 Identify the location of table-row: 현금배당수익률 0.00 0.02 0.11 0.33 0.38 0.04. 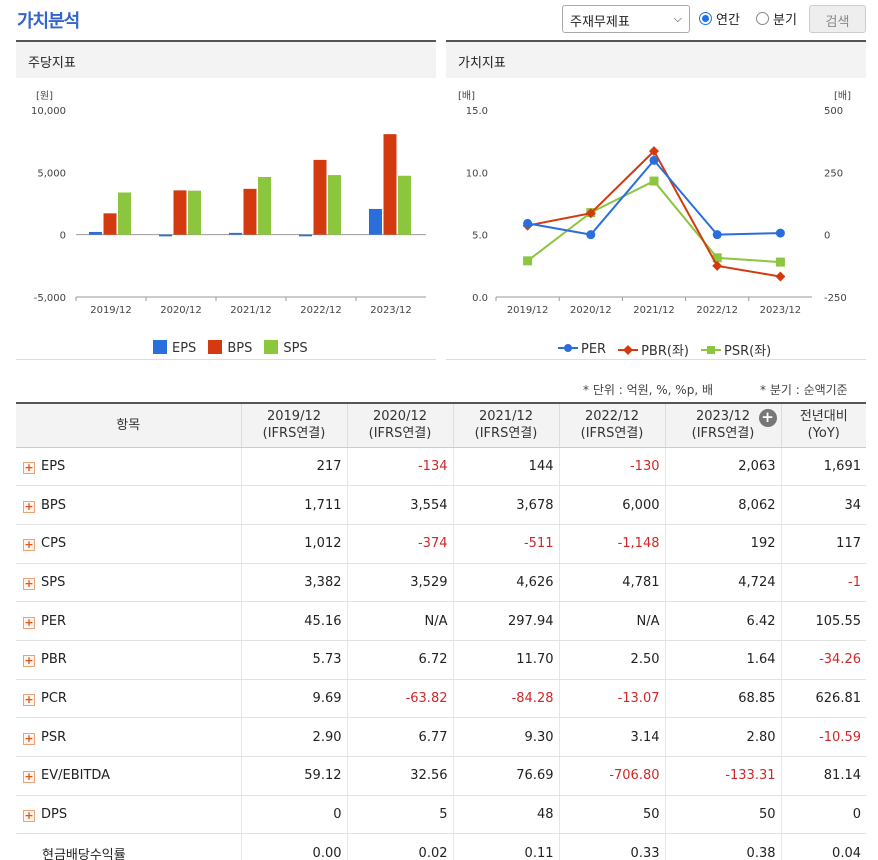
(441, 846).